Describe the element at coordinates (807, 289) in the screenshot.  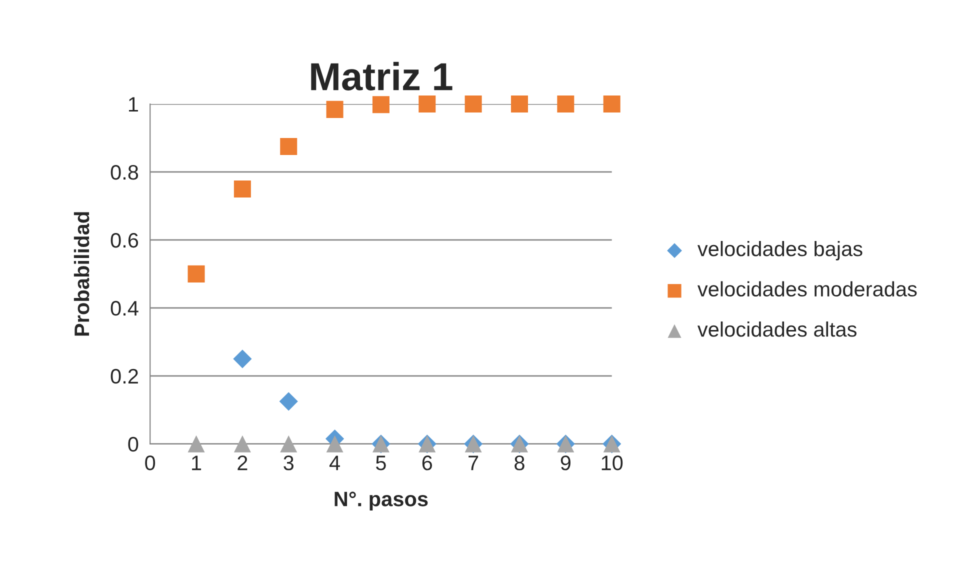
I see `legend-label: velocidades moderadas` at that location.